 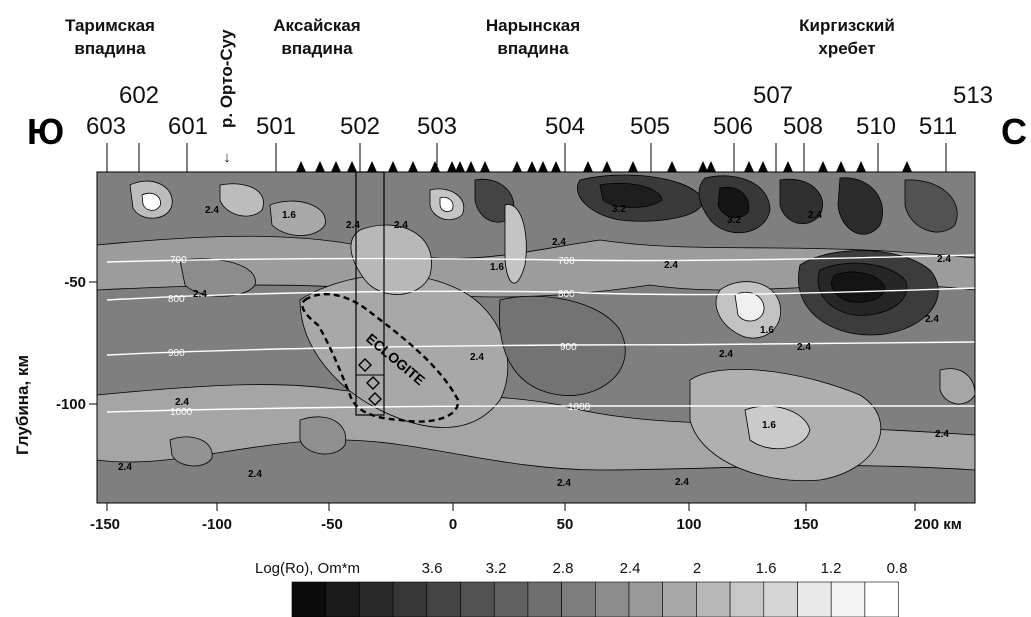 I want to click on y-axis-label: Глубина, км, so click(x=22, y=405).